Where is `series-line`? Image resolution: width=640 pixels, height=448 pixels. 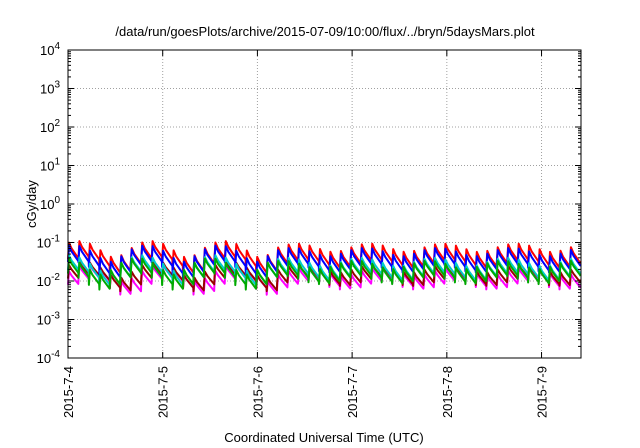 series-line is located at coordinates (324, 274).